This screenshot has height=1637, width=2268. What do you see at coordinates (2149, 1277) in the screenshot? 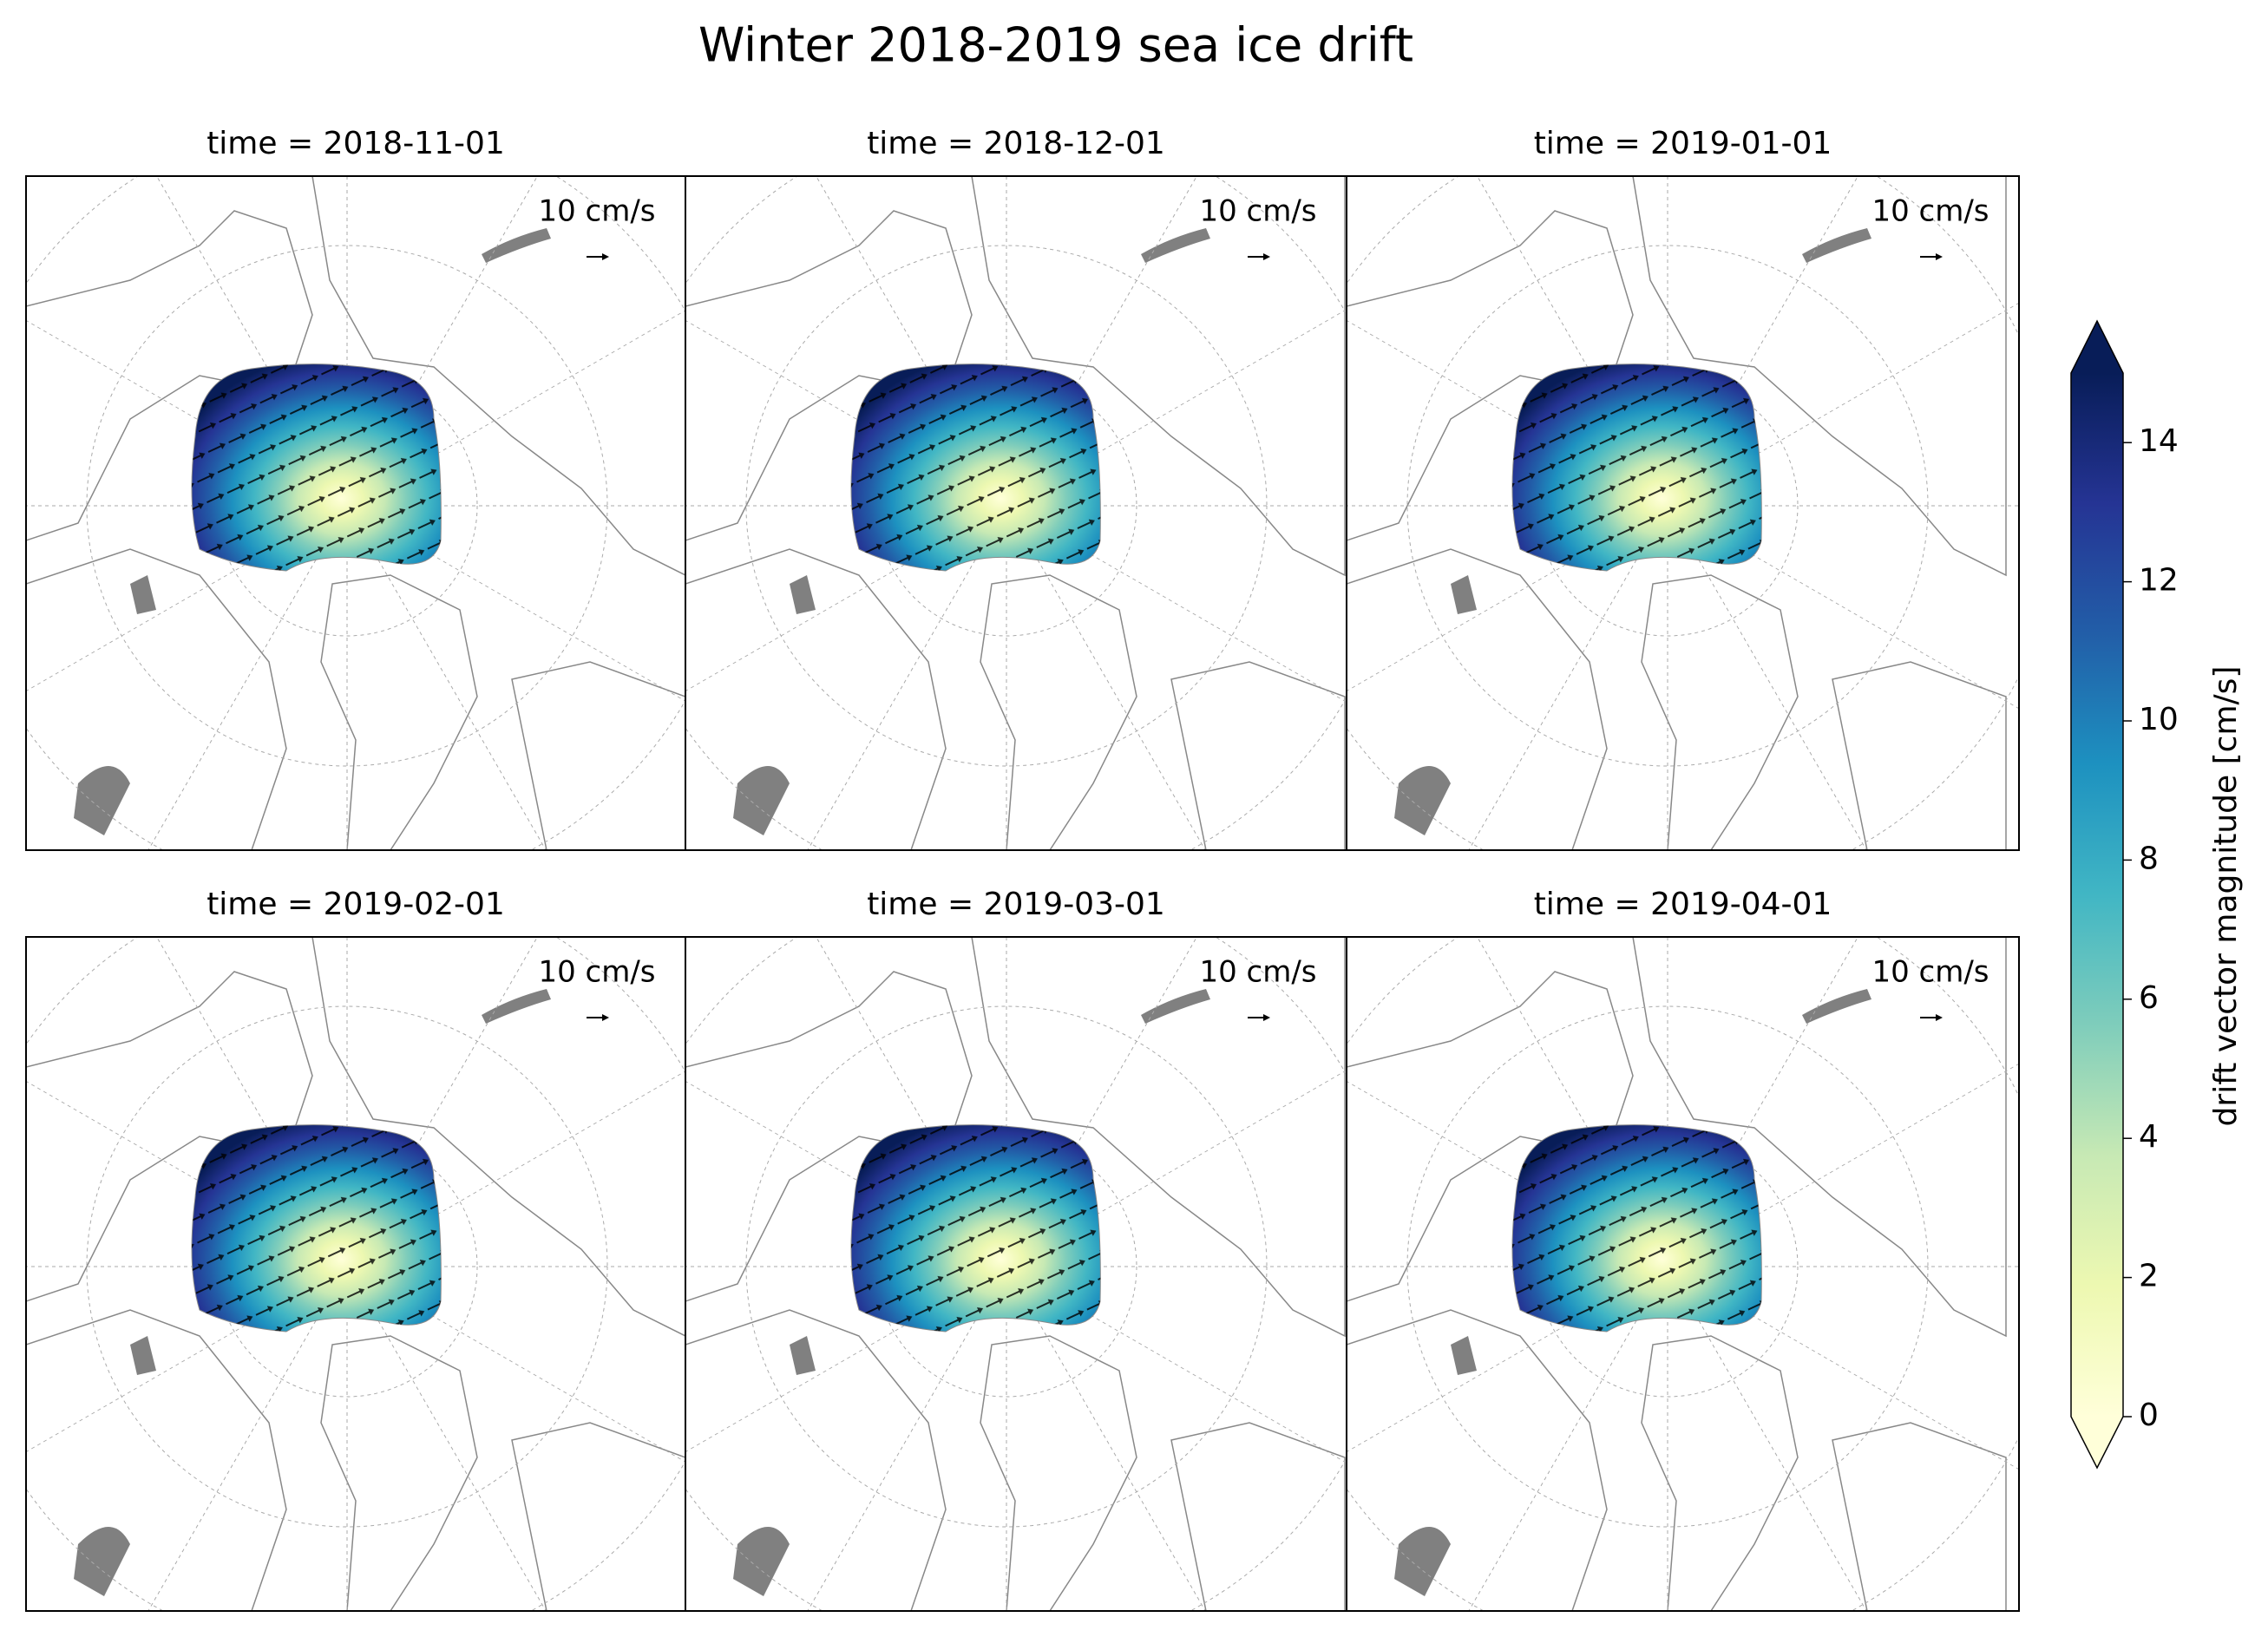
I see `colorbar-tick-label: 2` at bounding box center [2149, 1277].